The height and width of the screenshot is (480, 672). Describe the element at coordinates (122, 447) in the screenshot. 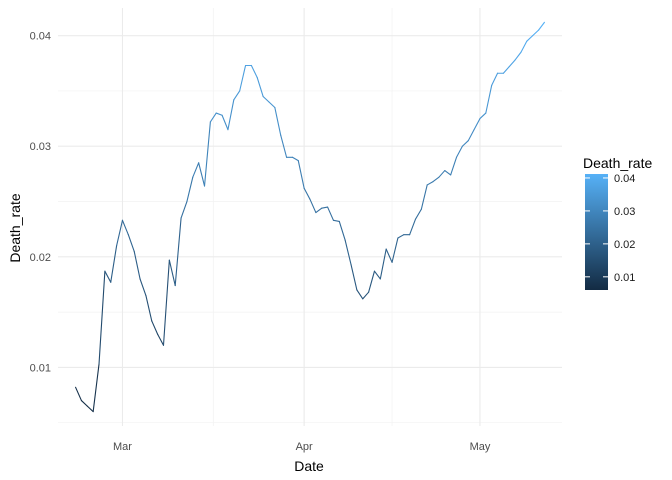

I see `x-tick-label: Mar` at that location.